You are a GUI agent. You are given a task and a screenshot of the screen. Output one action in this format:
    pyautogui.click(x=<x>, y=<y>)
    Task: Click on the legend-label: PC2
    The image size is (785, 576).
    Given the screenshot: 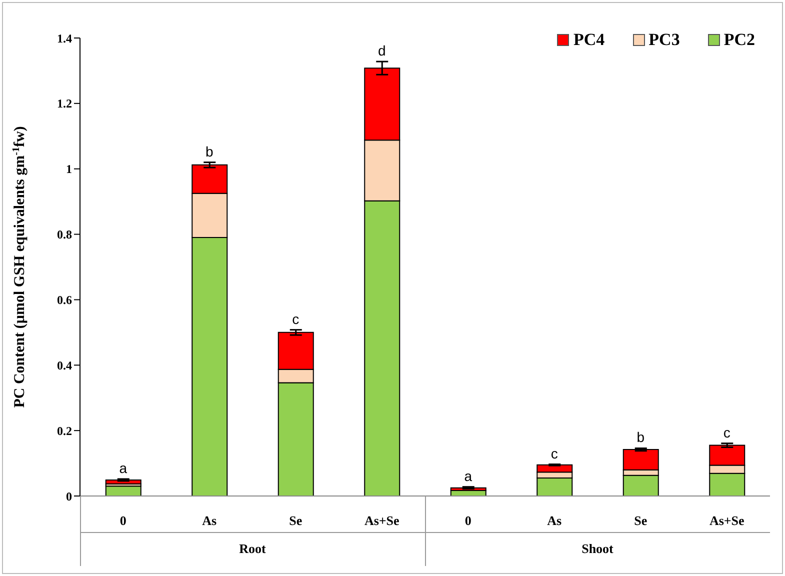 What is the action you would take?
    pyautogui.click(x=739, y=40)
    